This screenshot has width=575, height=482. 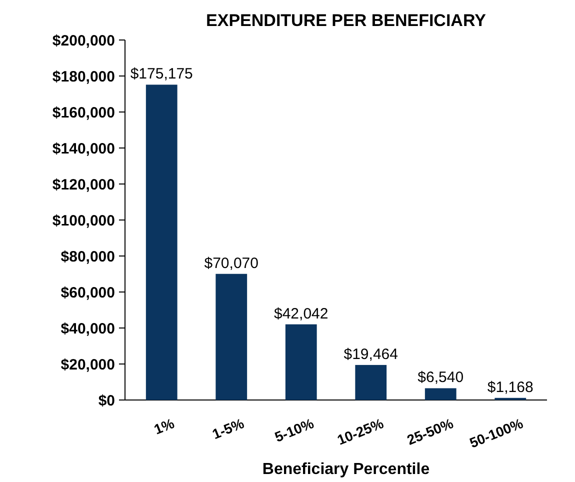 What do you see at coordinates (106, 401) in the screenshot?
I see `y-tick-label: $0` at bounding box center [106, 401].